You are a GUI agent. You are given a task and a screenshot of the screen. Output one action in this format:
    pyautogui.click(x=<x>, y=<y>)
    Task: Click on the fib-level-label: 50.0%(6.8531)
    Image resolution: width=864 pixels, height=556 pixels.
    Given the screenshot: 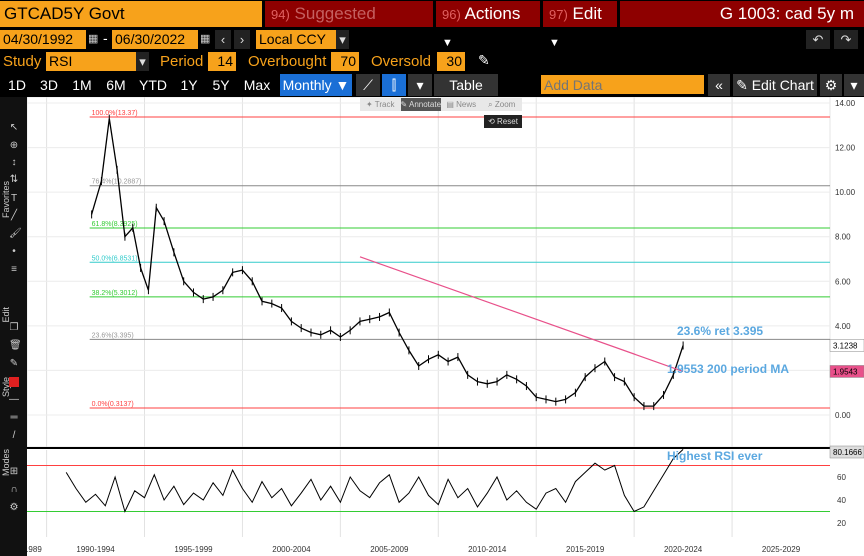 What is the action you would take?
    pyautogui.click(x=115, y=258)
    